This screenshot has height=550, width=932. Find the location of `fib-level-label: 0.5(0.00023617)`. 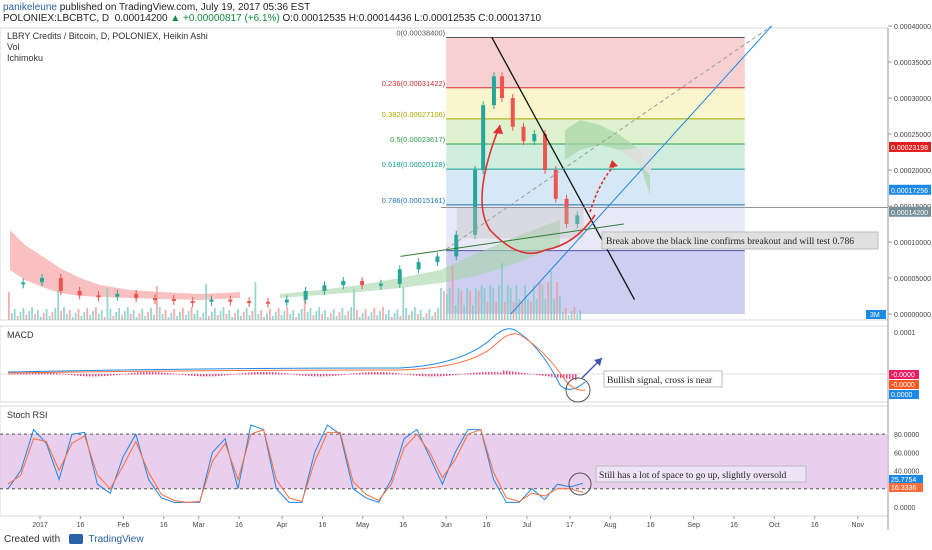

fib-level-label: 0.5(0.00023617) is located at coordinates (418, 139).